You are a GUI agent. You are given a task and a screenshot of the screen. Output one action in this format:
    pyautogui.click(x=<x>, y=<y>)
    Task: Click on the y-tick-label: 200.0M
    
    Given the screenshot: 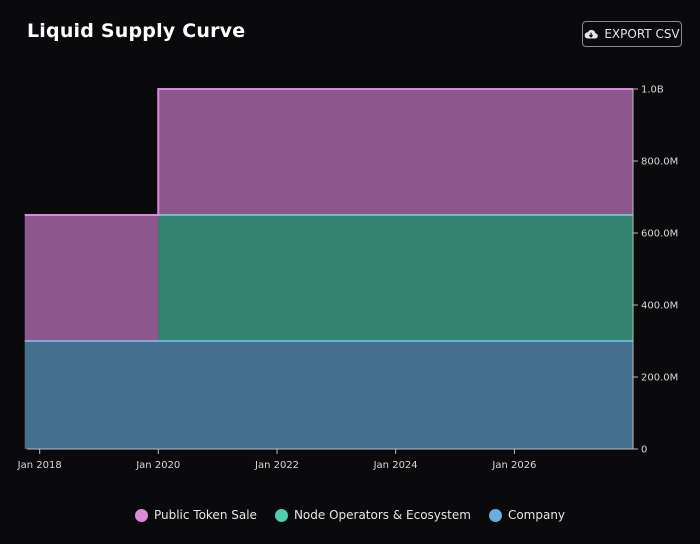 What is the action you would take?
    pyautogui.click(x=659, y=378)
    